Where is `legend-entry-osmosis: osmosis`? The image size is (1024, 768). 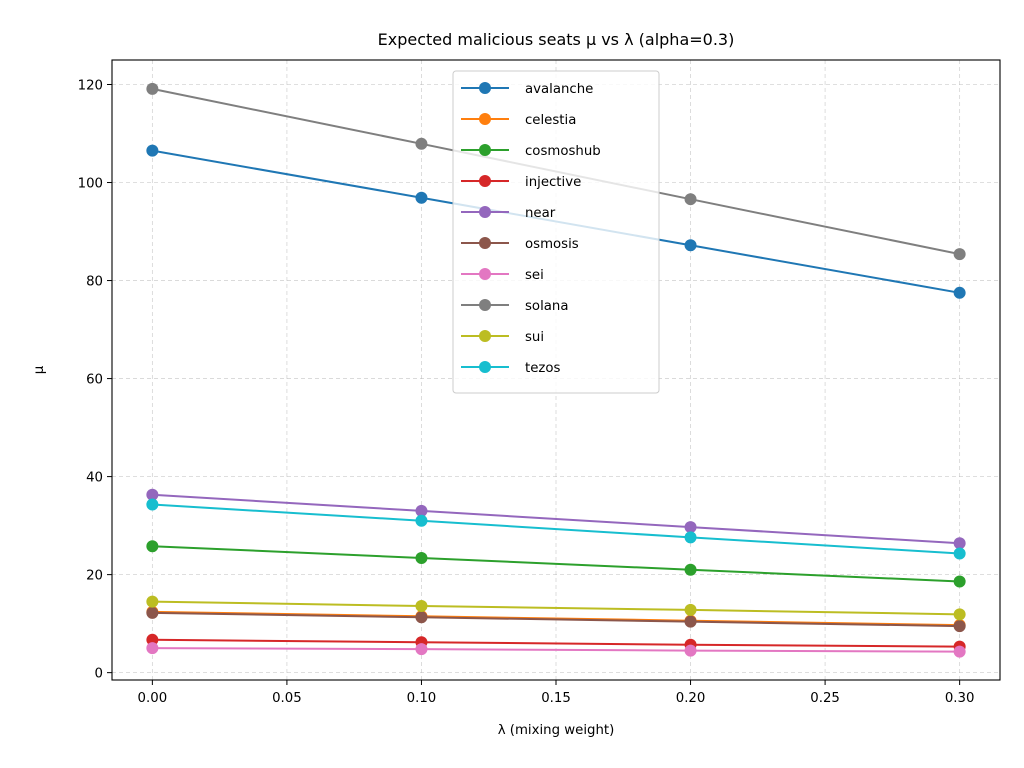
legend-entry-osmosis: osmosis is located at coordinates (520, 244).